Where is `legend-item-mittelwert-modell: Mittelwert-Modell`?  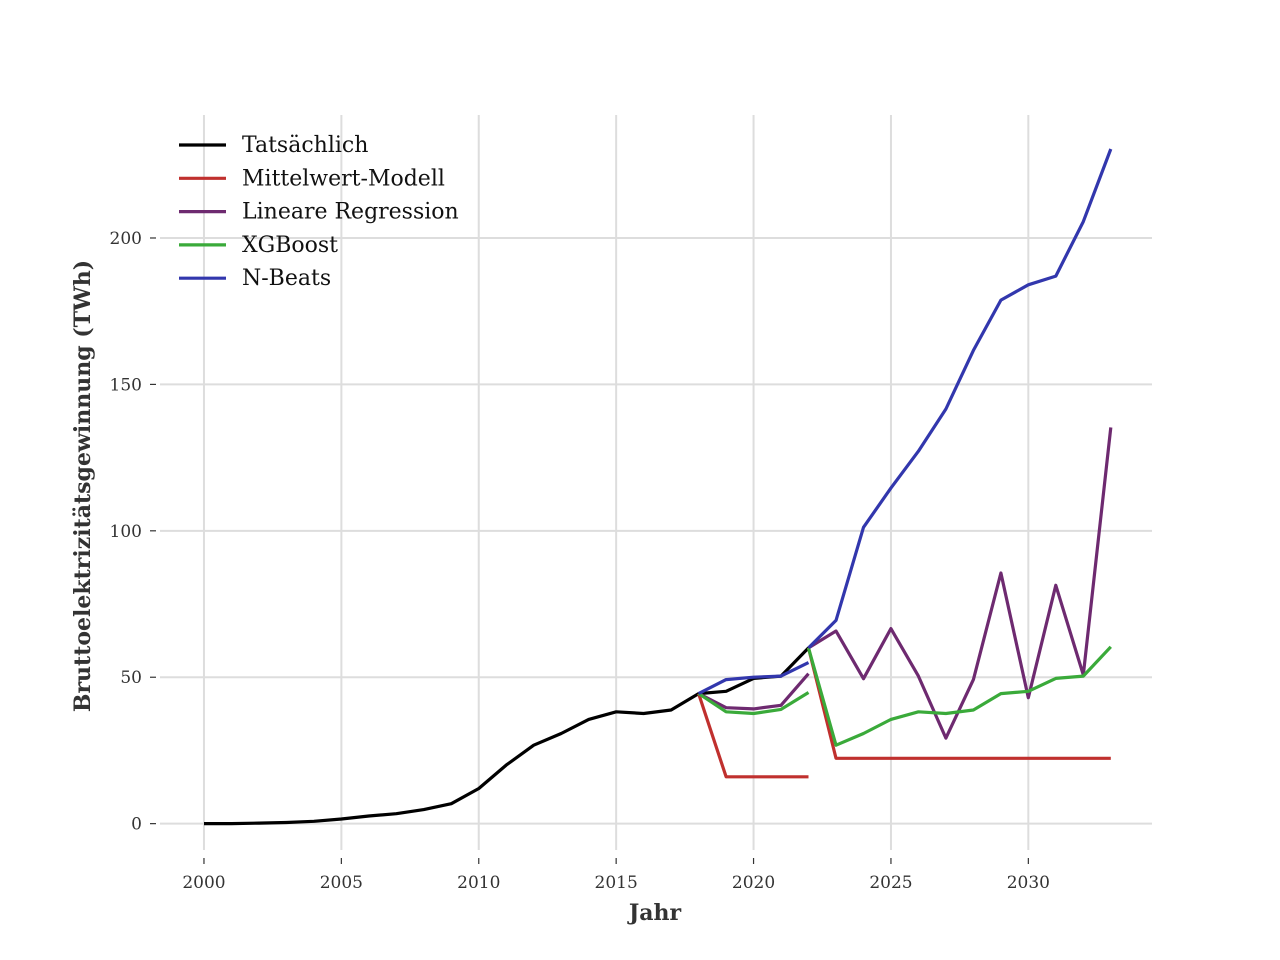
legend-item-mittelwert-modell: Mittelwert-Modell is located at coordinates (312, 178).